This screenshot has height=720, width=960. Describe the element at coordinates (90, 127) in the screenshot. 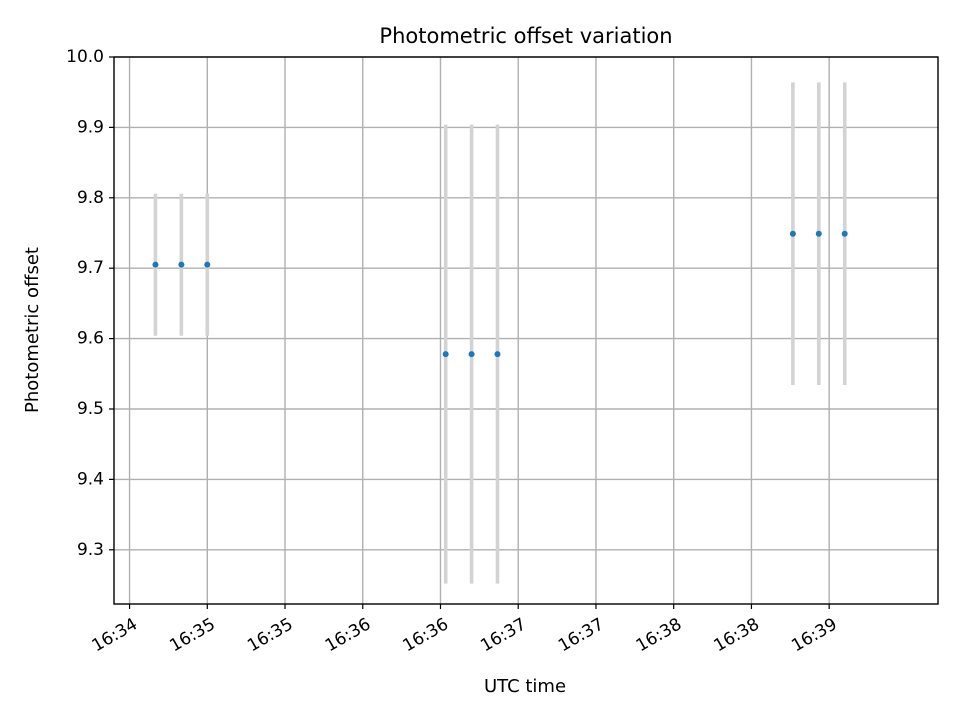

I see `y-tick-label: 9.9` at that location.